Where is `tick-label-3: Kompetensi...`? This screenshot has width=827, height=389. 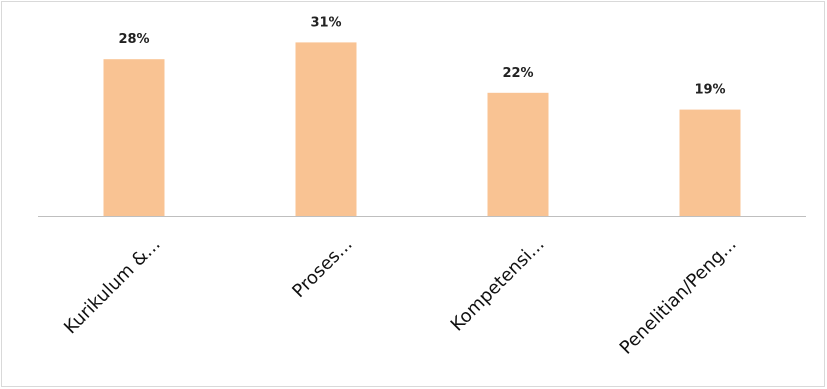 tick-label-3: Kompetensi... is located at coordinates (498, 285).